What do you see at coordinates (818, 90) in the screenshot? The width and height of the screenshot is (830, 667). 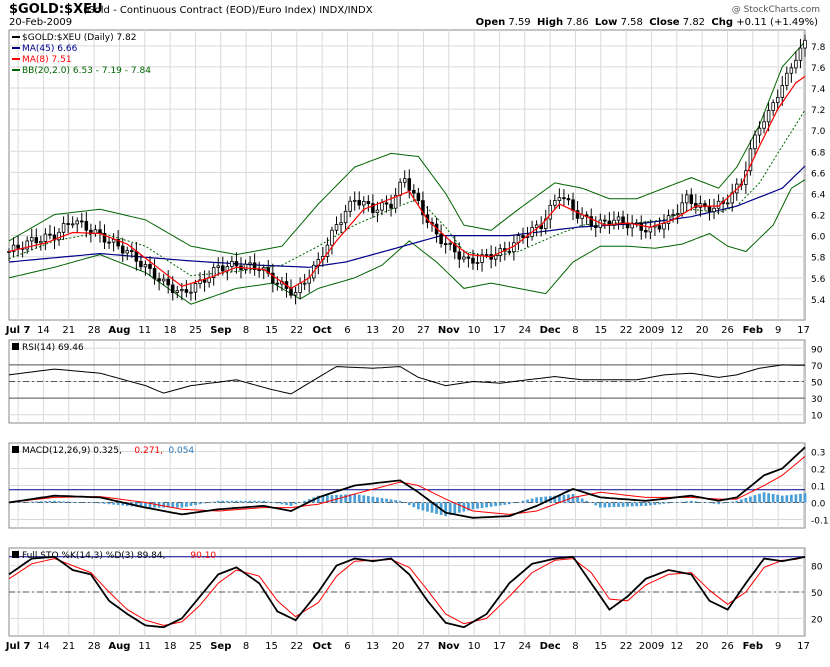 I see `price-tick-label: 7.4` at bounding box center [818, 90].